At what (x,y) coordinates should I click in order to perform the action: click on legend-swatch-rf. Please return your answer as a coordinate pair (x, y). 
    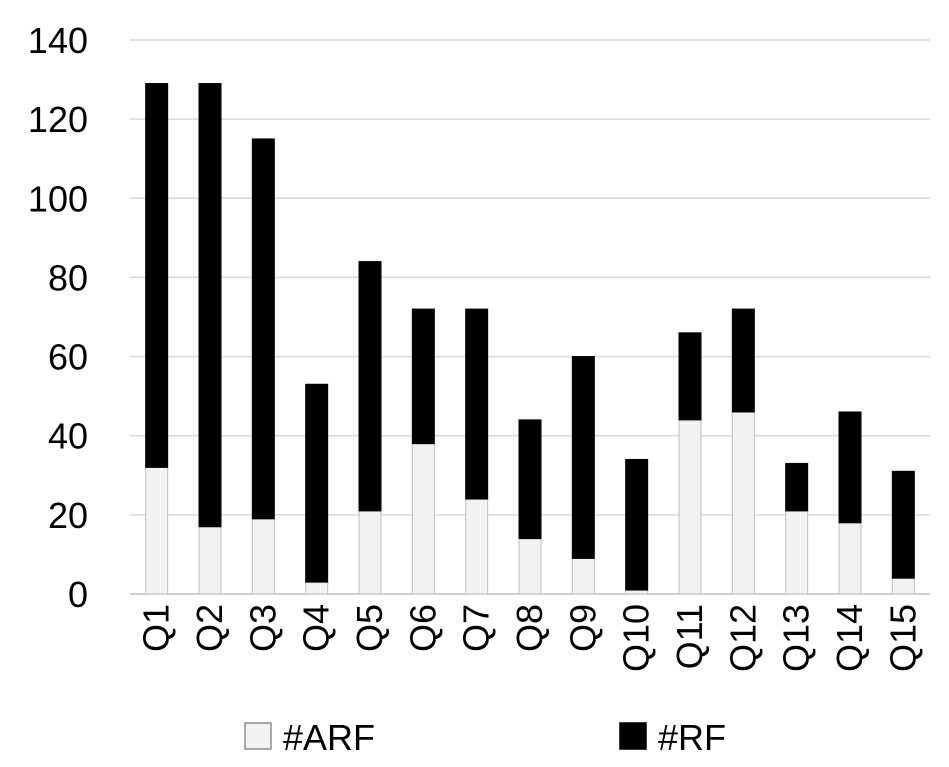
    Looking at the image, I should click on (633, 736).